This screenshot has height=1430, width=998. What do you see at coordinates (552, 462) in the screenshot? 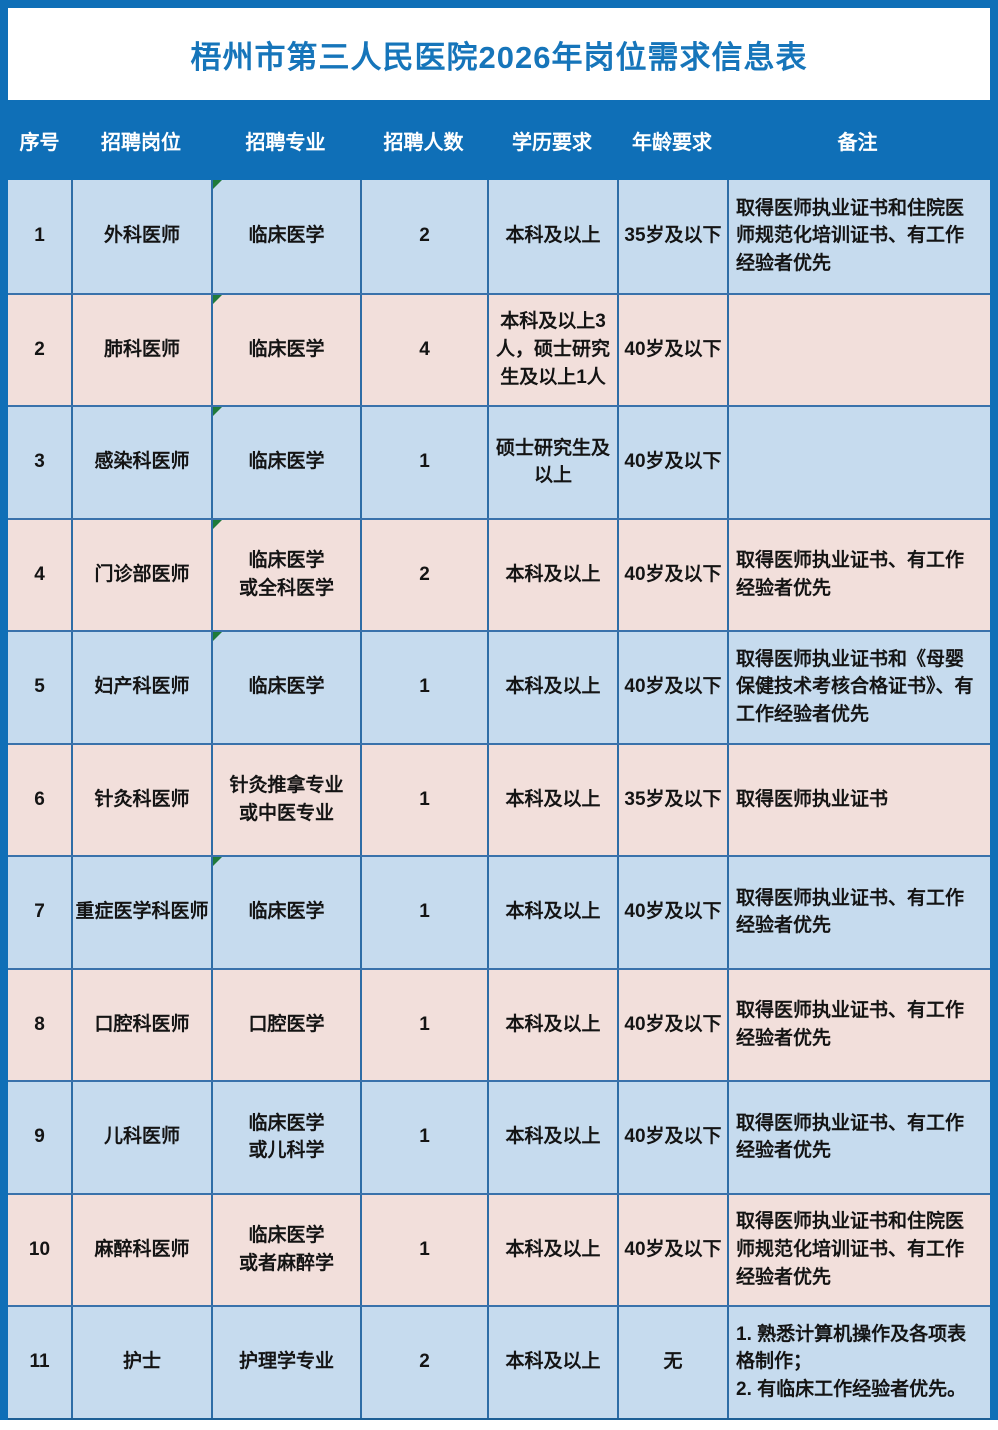
I see `cell-education: 硕士研究生及以上` at bounding box center [552, 462].